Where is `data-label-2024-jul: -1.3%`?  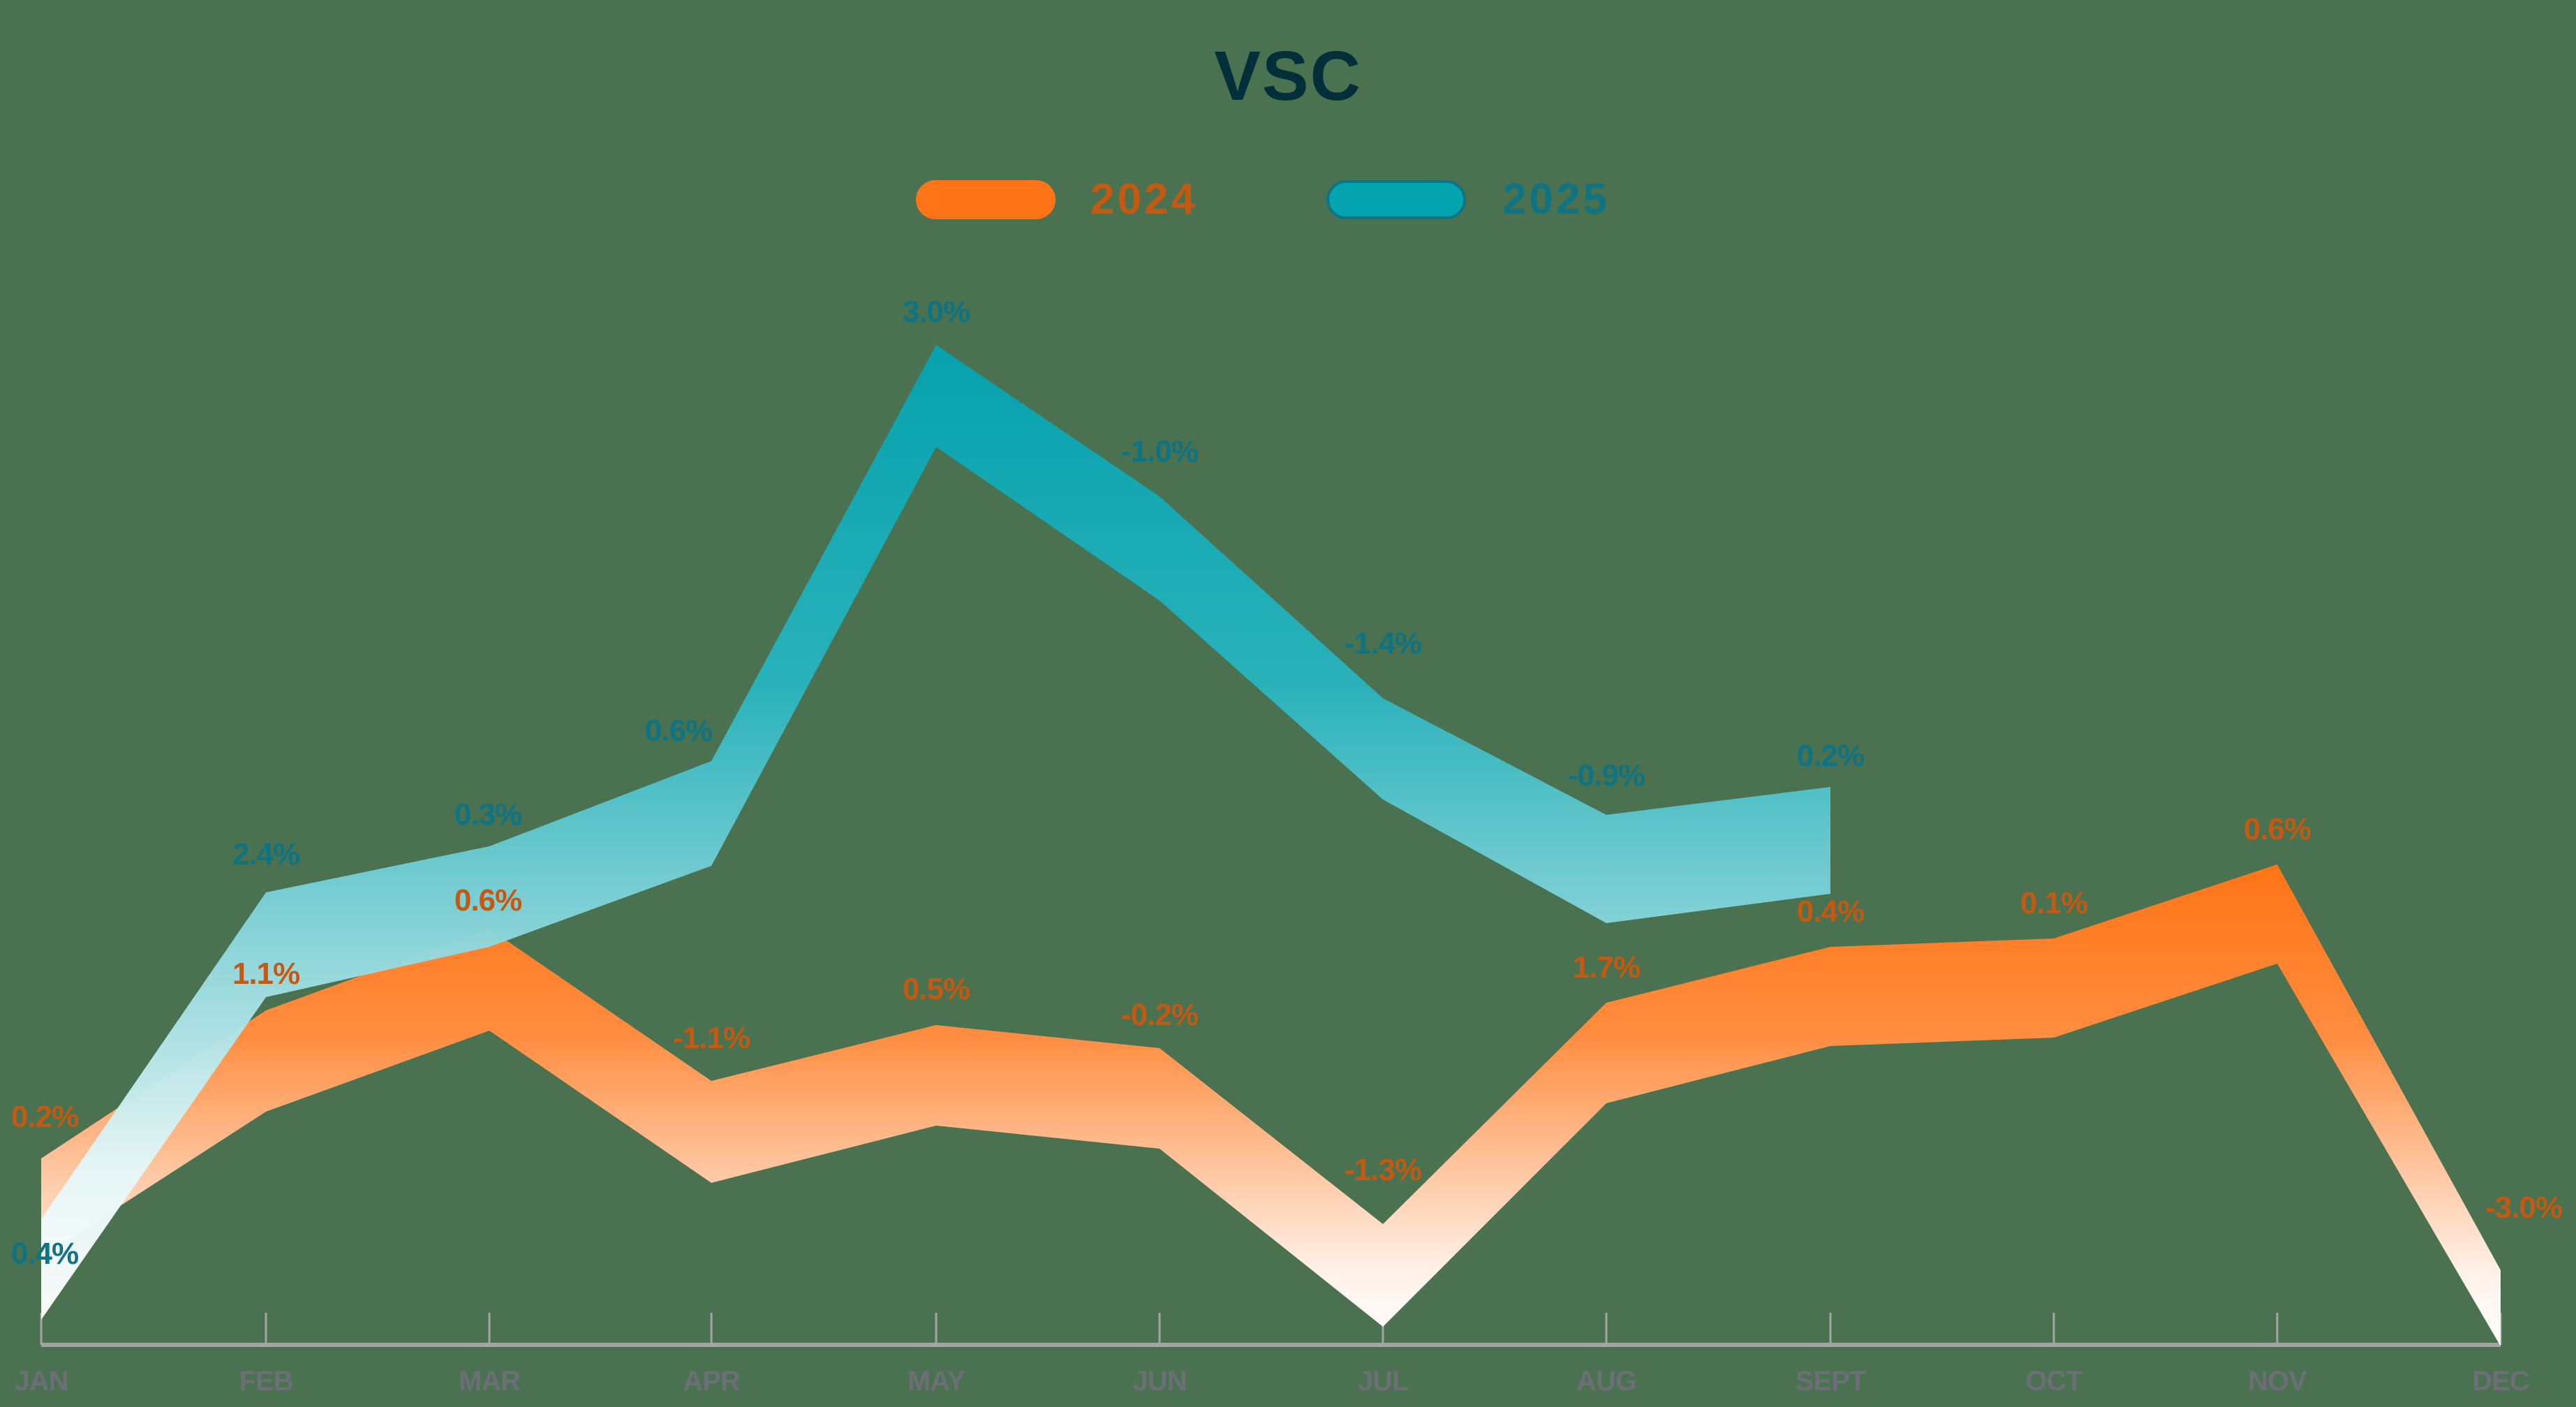 data-label-2024-jul: -1.3% is located at coordinates (1383, 1170).